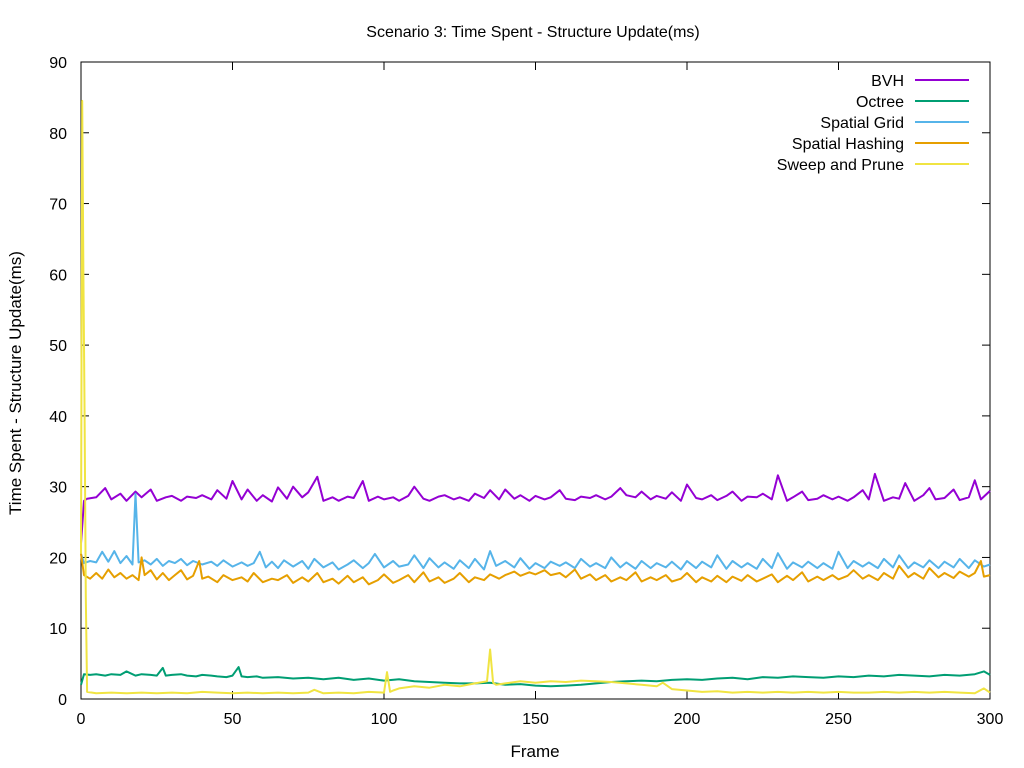 Image resolution: width=1024 pixels, height=768 pixels. I want to click on y-tick-label: 10, so click(58, 629).